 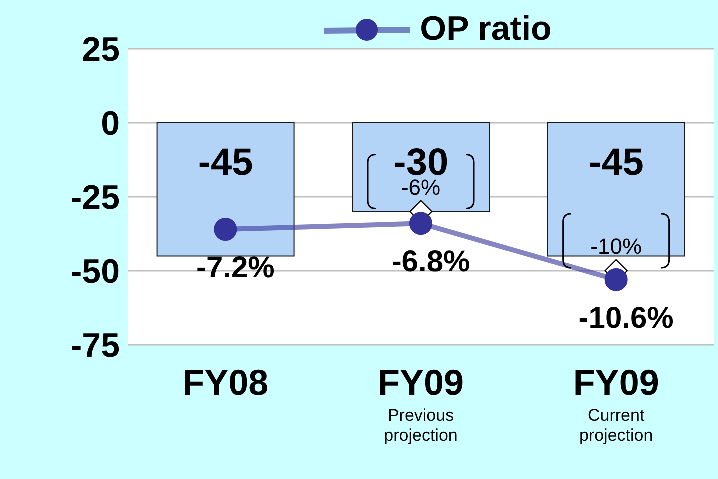 What do you see at coordinates (616, 246) in the screenshot?
I see `data-label: -10%` at bounding box center [616, 246].